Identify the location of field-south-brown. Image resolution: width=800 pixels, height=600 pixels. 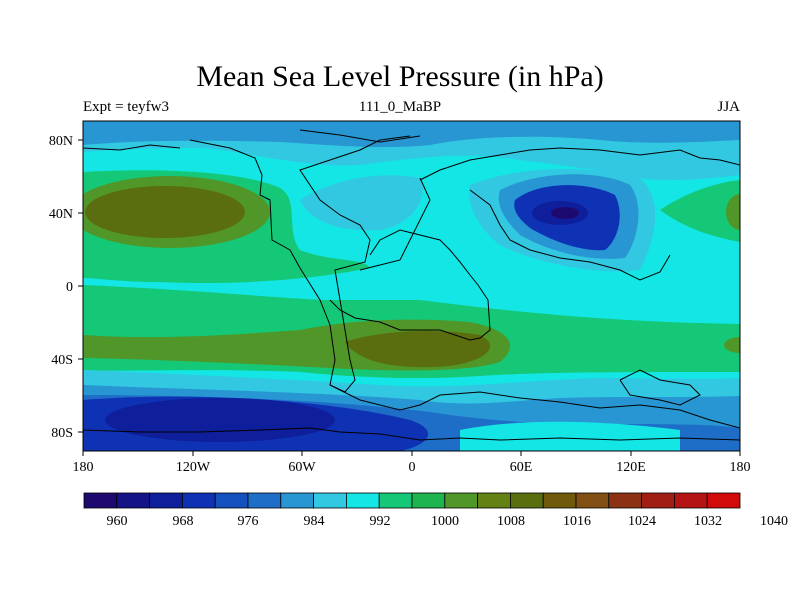
(417, 349).